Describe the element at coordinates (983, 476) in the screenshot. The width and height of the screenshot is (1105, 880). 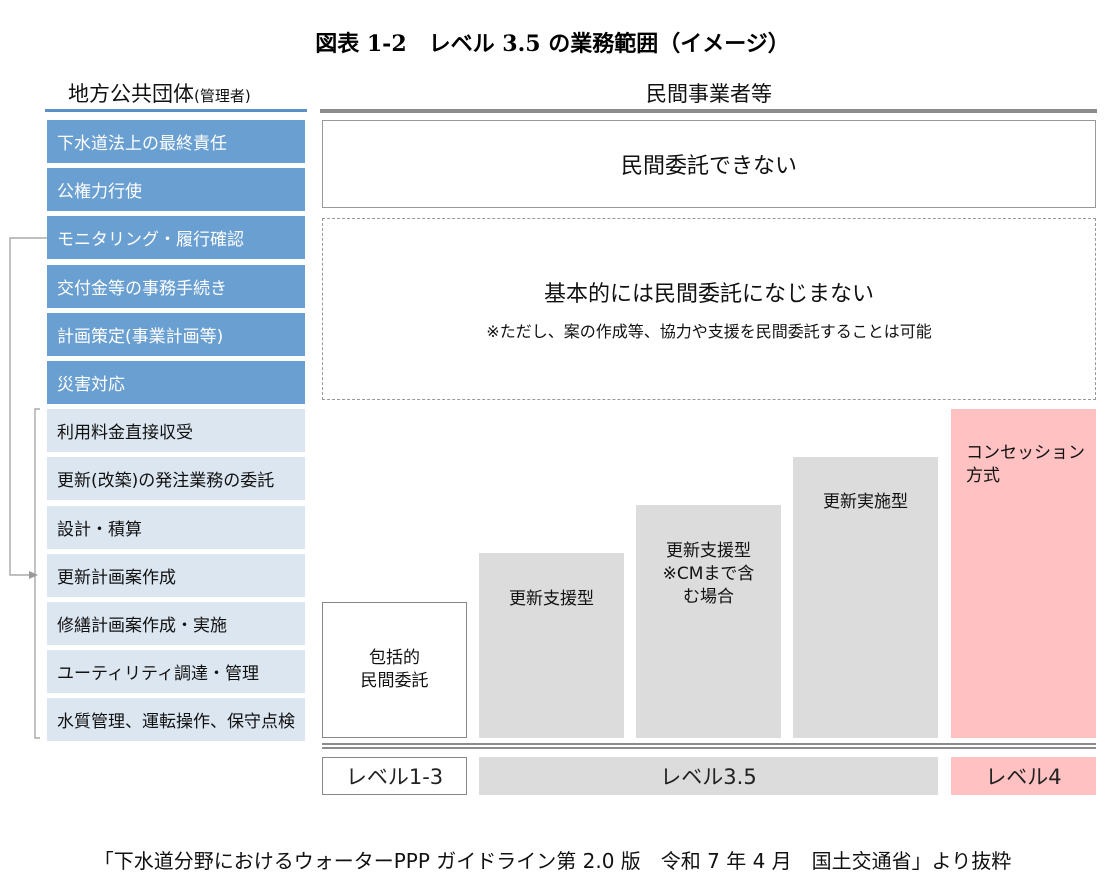
I see `bar-label: 方式` at that location.